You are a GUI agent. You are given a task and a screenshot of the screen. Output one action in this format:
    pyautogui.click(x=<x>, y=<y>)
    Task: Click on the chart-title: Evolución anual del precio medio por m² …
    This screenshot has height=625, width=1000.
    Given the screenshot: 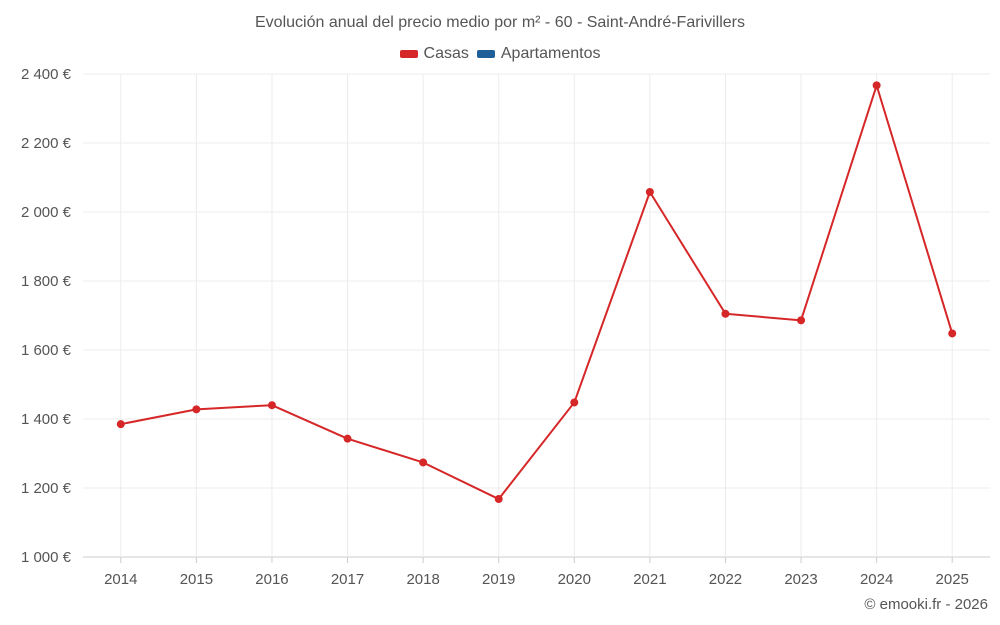 What is the action you would take?
    pyautogui.click(x=500, y=22)
    